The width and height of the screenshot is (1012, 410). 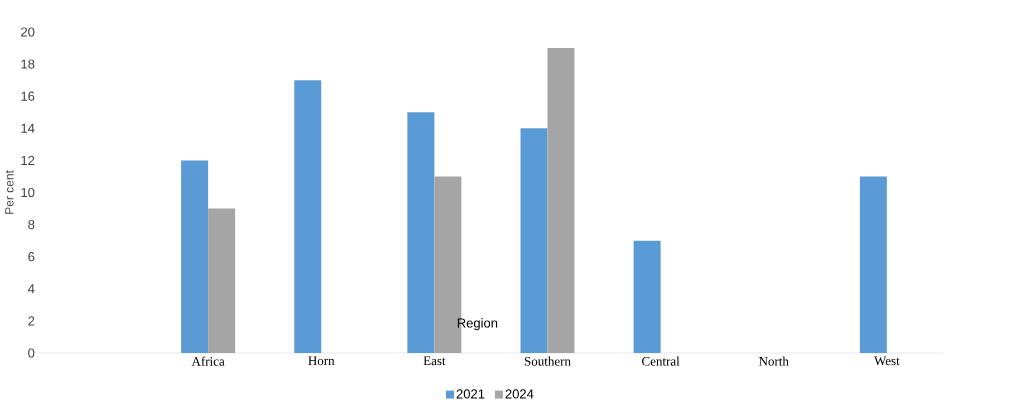 What do you see at coordinates (31, 224) in the screenshot?
I see `y-tick-label: 8` at bounding box center [31, 224].